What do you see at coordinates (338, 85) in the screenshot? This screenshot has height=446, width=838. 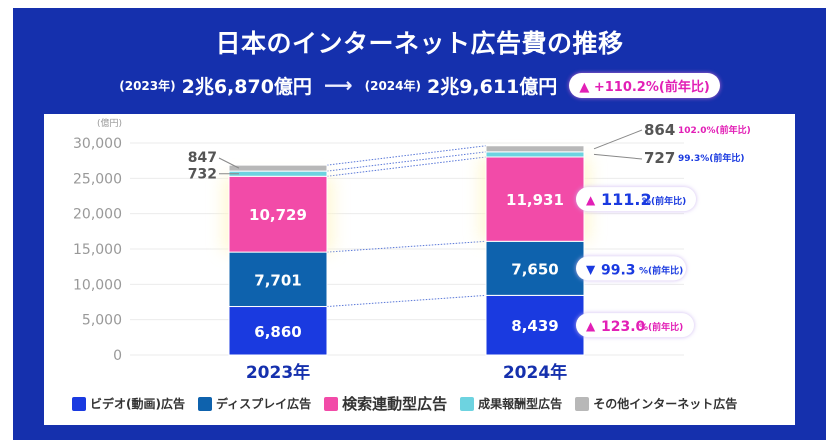 I see `arrow-right-icon: ⟶` at bounding box center [338, 85].